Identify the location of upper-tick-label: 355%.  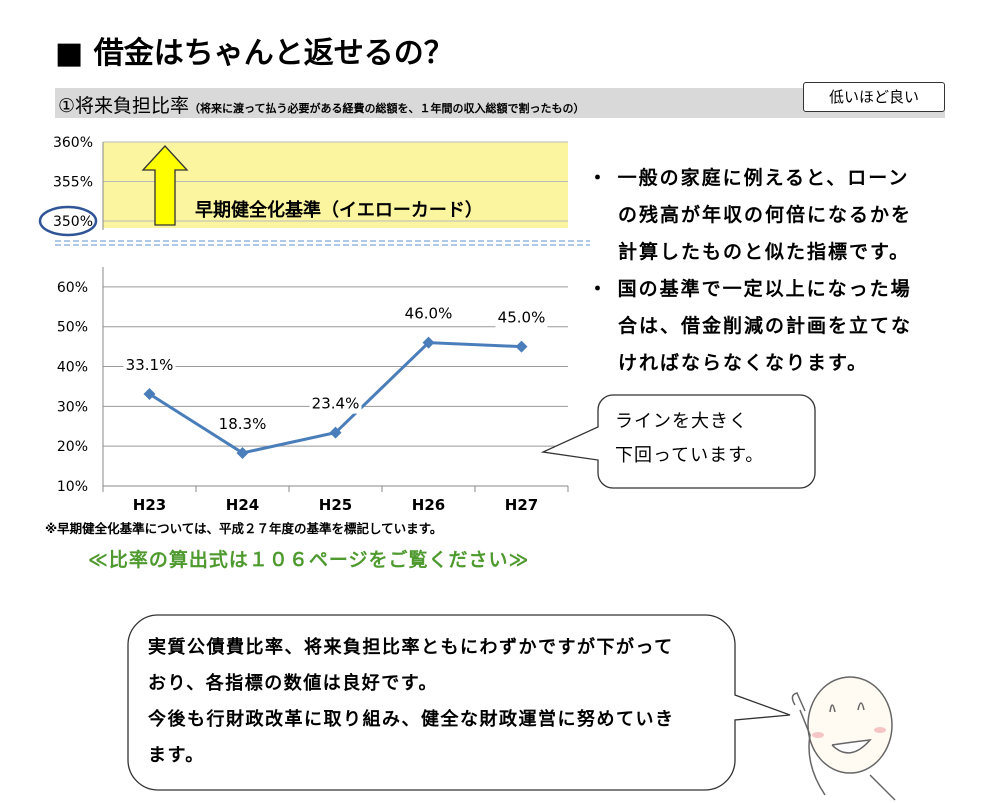
(73, 183).